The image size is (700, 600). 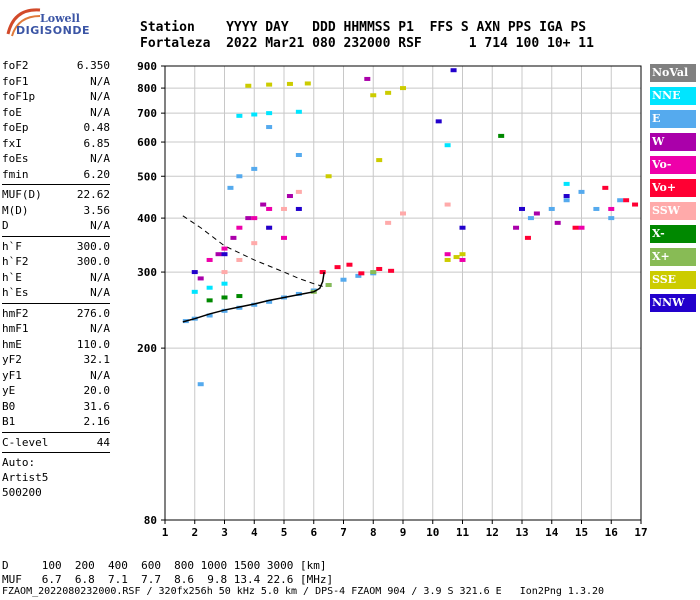 What do you see at coordinates (150, 520) in the screenshot?
I see `y-tick-label: 80` at bounding box center [150, 520].